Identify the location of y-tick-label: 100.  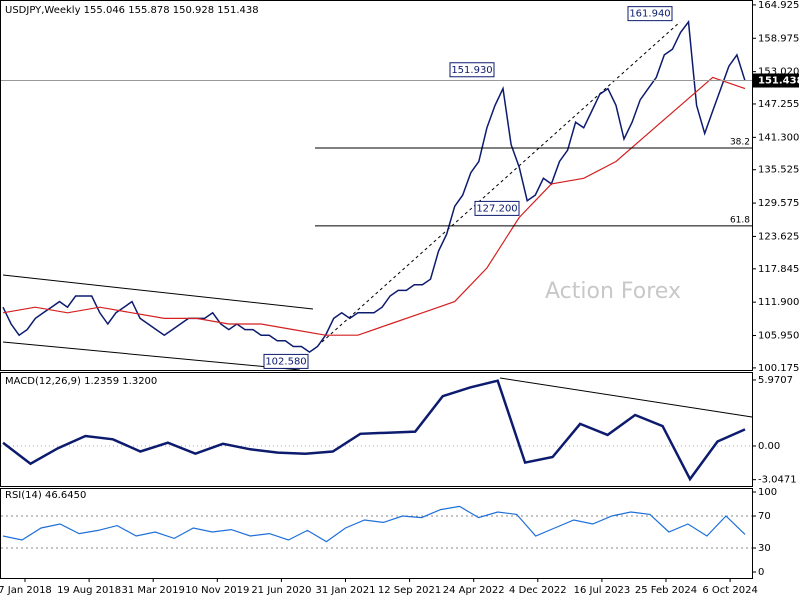
(767, 492).